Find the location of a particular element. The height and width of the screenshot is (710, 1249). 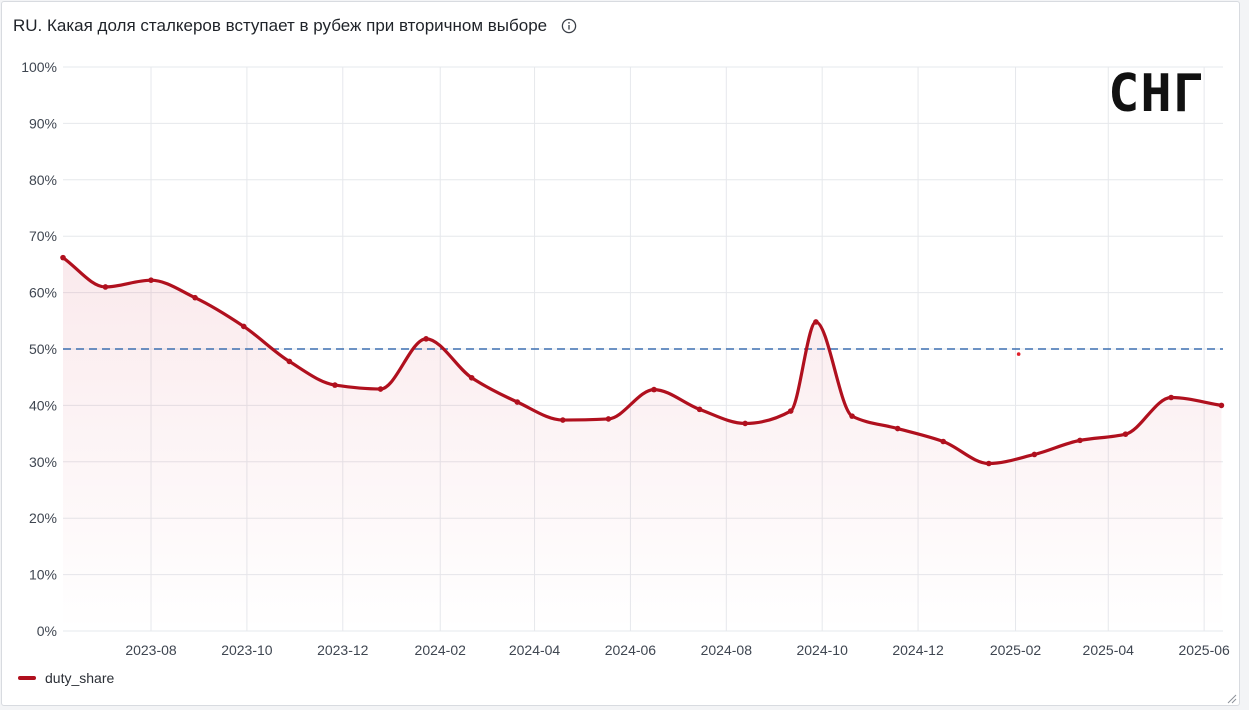

y-tick-label: 20% is located at coordinates (43, 518).